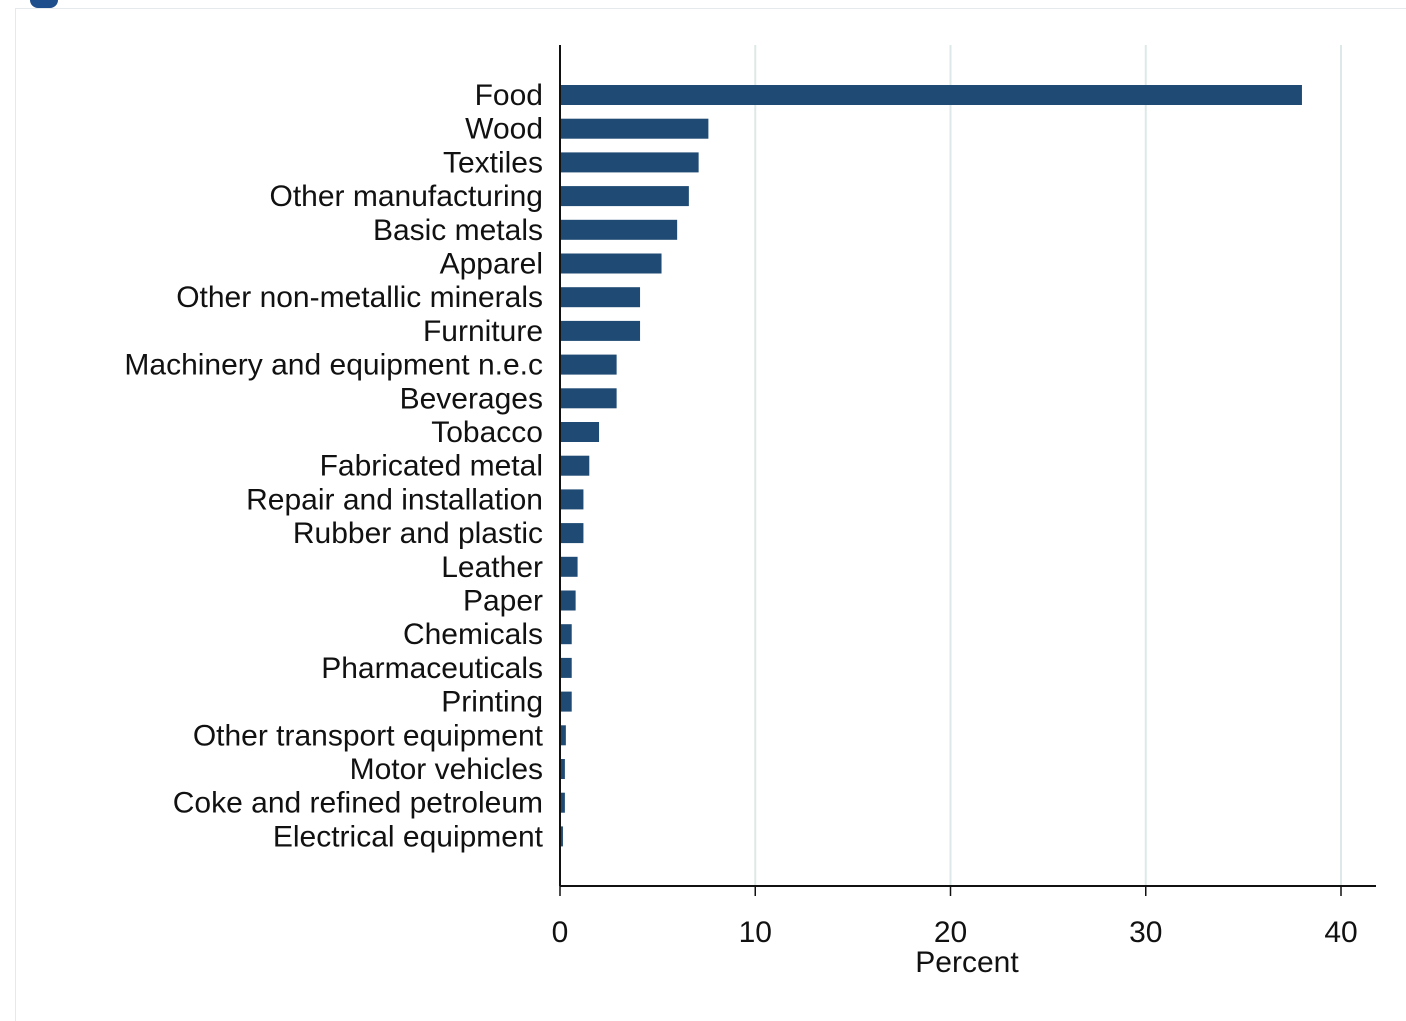 The width and height of the screenshot is (1406, 1021). What do you see at coordinates (491, 264) in the screenshot?
I see `category-label: Apparel` at bounding box center [491, 264].